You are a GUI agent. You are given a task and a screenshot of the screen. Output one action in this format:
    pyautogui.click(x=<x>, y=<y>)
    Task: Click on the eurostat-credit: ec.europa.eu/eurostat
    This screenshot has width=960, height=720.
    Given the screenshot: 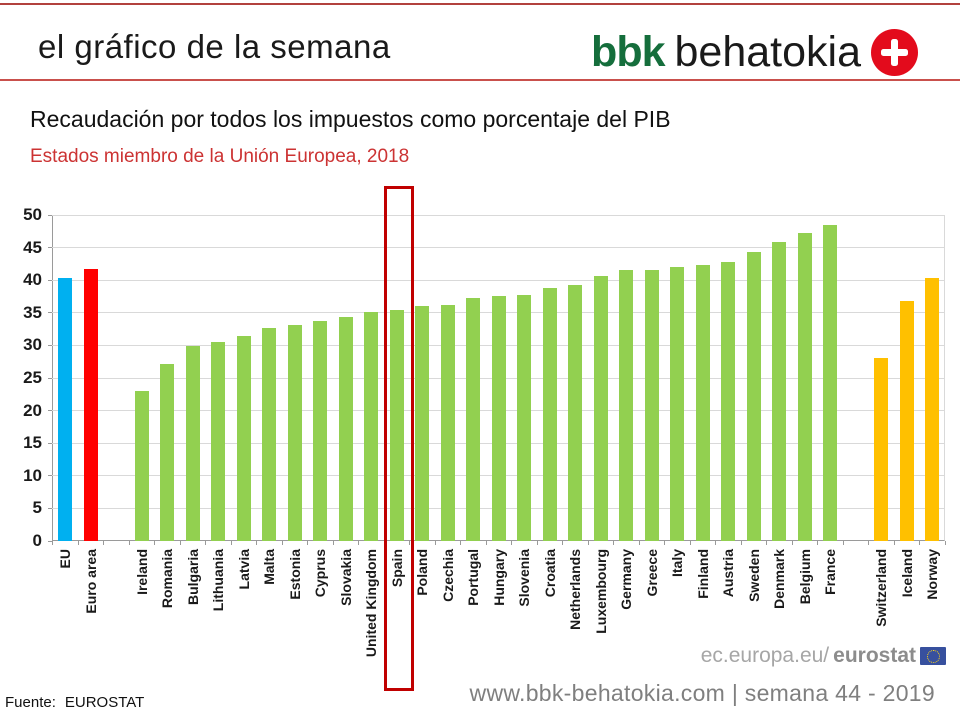 What is the action you would take?
    pyautogui.click(x=823, y=656)
    